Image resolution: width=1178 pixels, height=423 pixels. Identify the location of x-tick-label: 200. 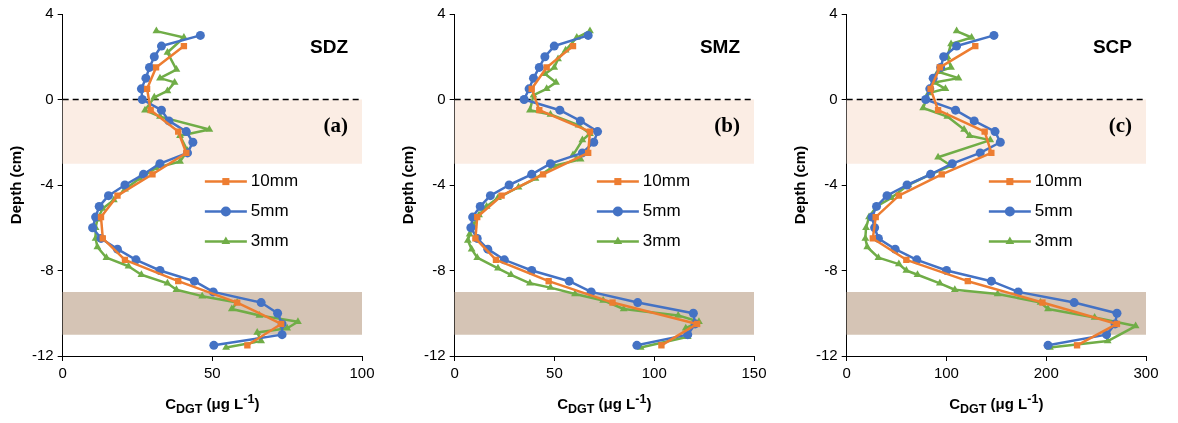
(1046, 373).